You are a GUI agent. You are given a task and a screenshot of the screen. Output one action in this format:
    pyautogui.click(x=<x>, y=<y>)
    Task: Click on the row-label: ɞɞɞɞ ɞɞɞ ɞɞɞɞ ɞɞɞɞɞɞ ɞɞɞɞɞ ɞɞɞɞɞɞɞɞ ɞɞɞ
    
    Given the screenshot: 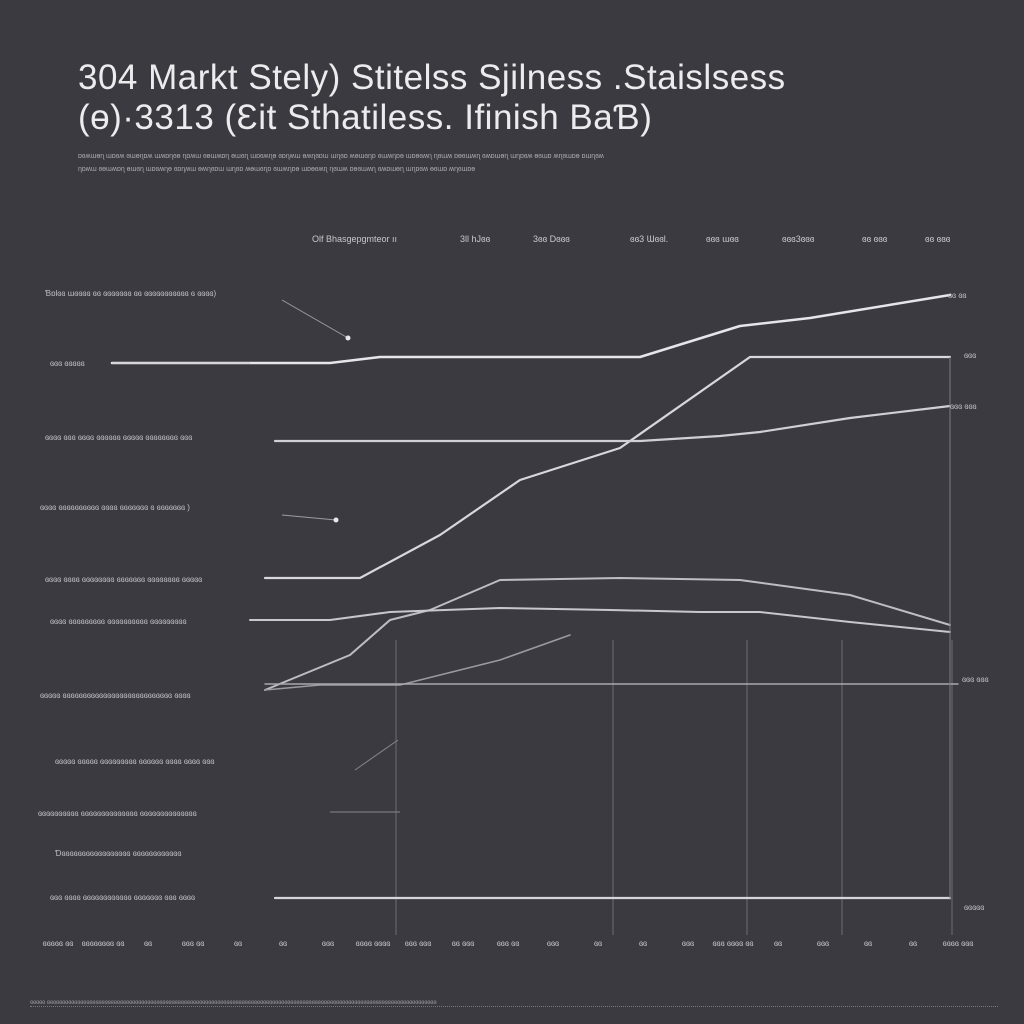 What is the action you would take?
    pyautogui.click(x=118, y=437)
    